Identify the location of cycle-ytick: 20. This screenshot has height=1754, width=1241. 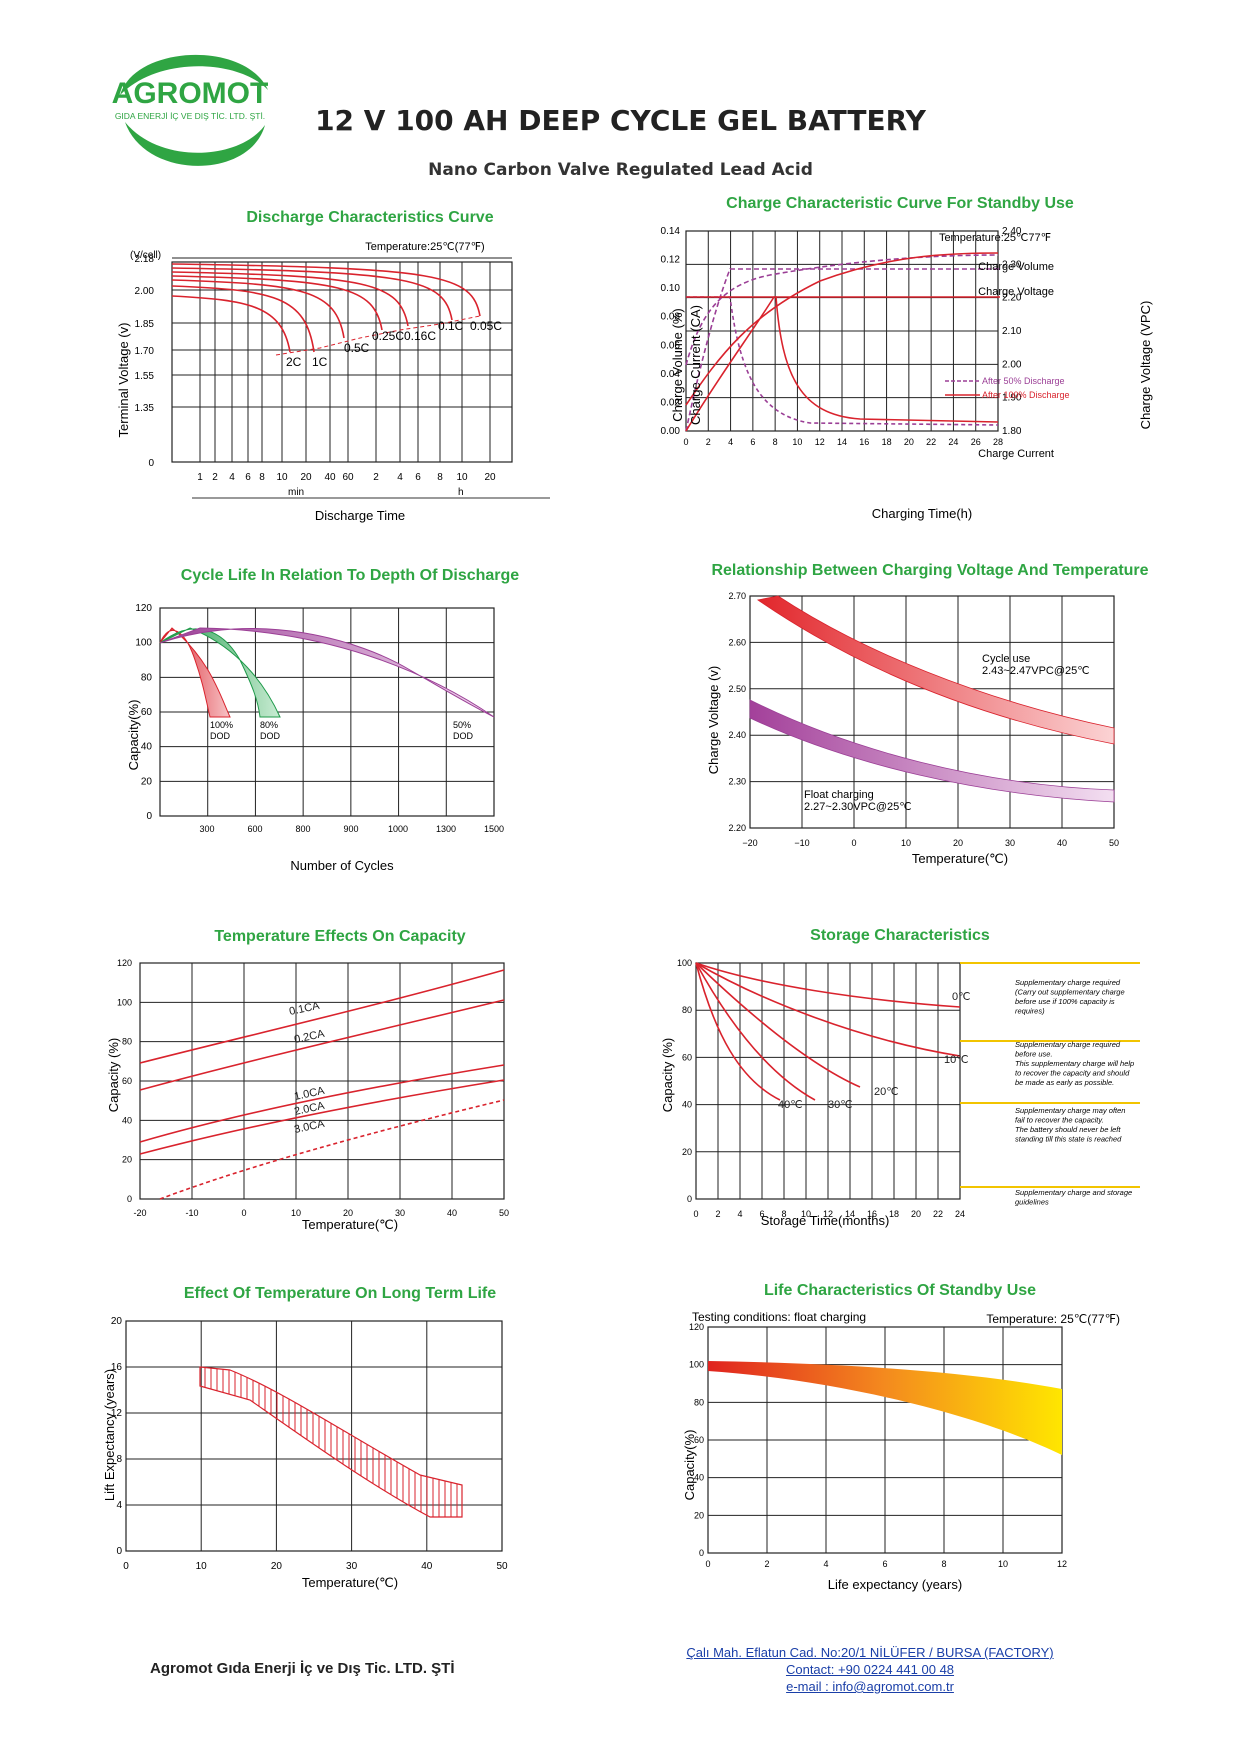
(147, 781).